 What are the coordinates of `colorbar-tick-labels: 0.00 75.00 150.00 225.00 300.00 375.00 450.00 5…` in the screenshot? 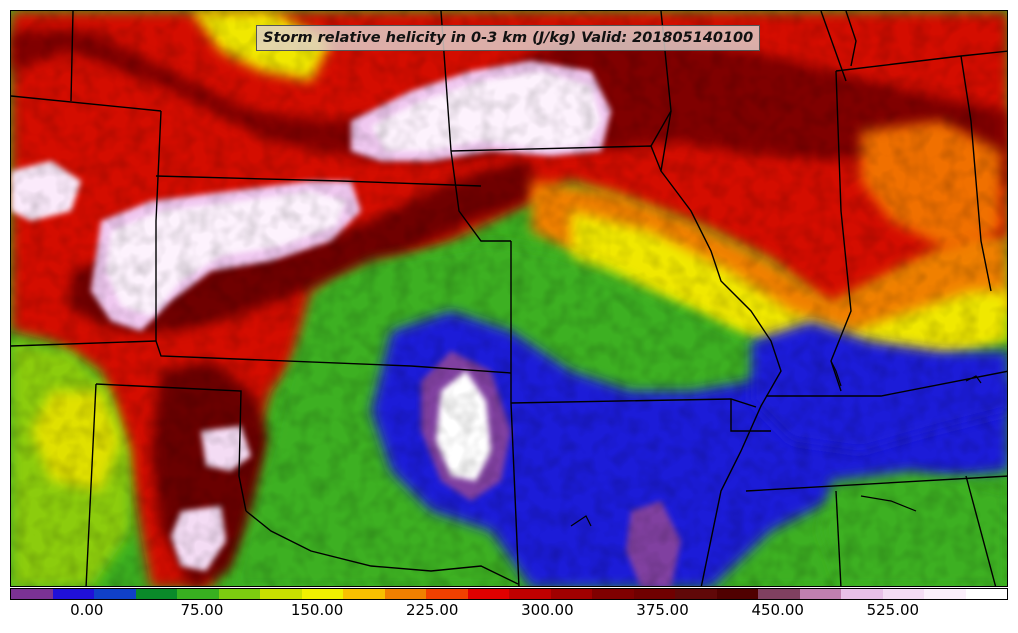 It's located at (509, 614).